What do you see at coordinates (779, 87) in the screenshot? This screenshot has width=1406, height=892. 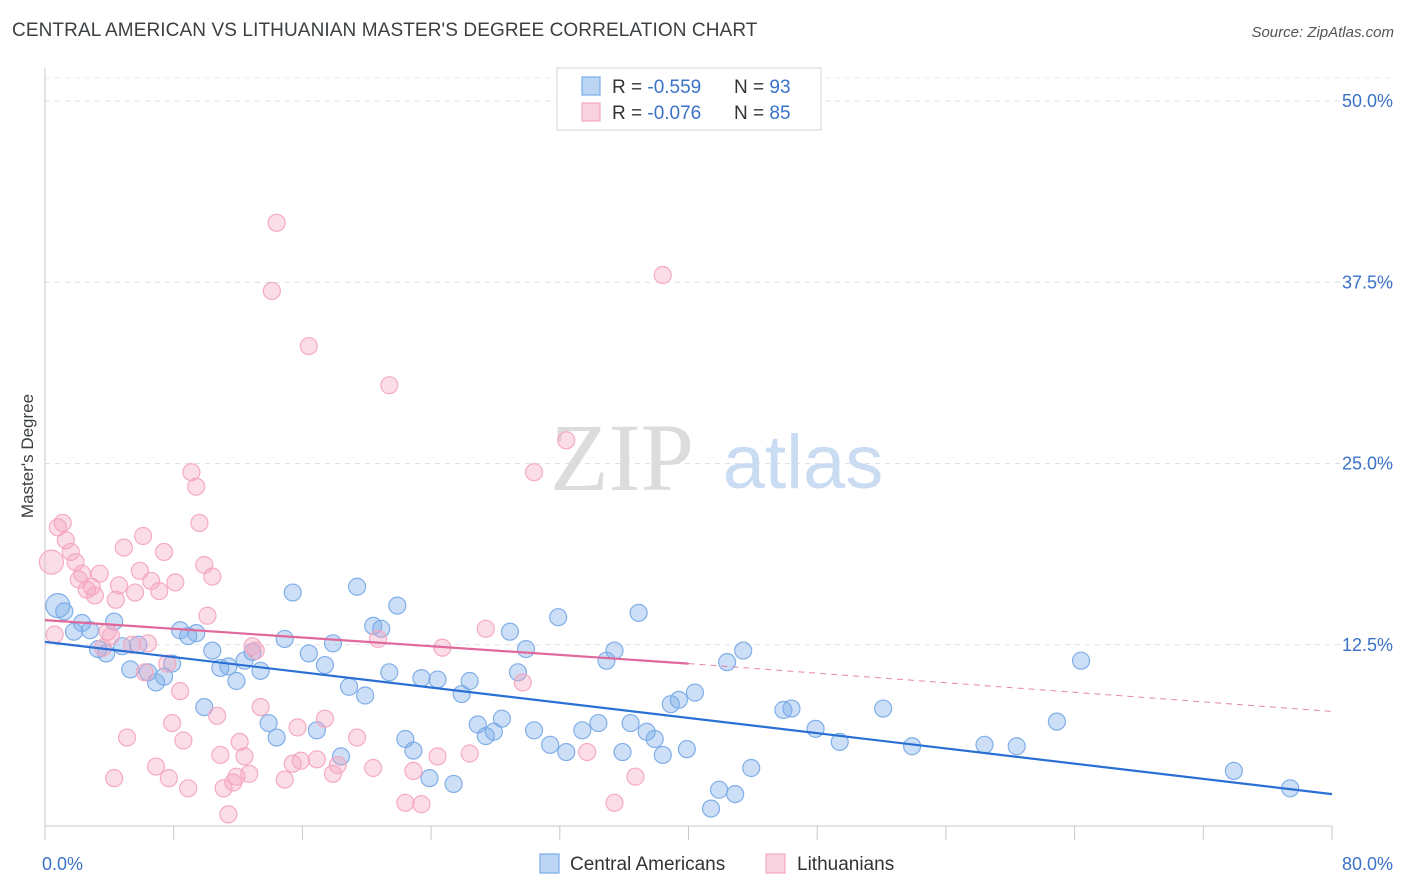 I see `legend-n-value: 93` at bounding box center [779, 87].